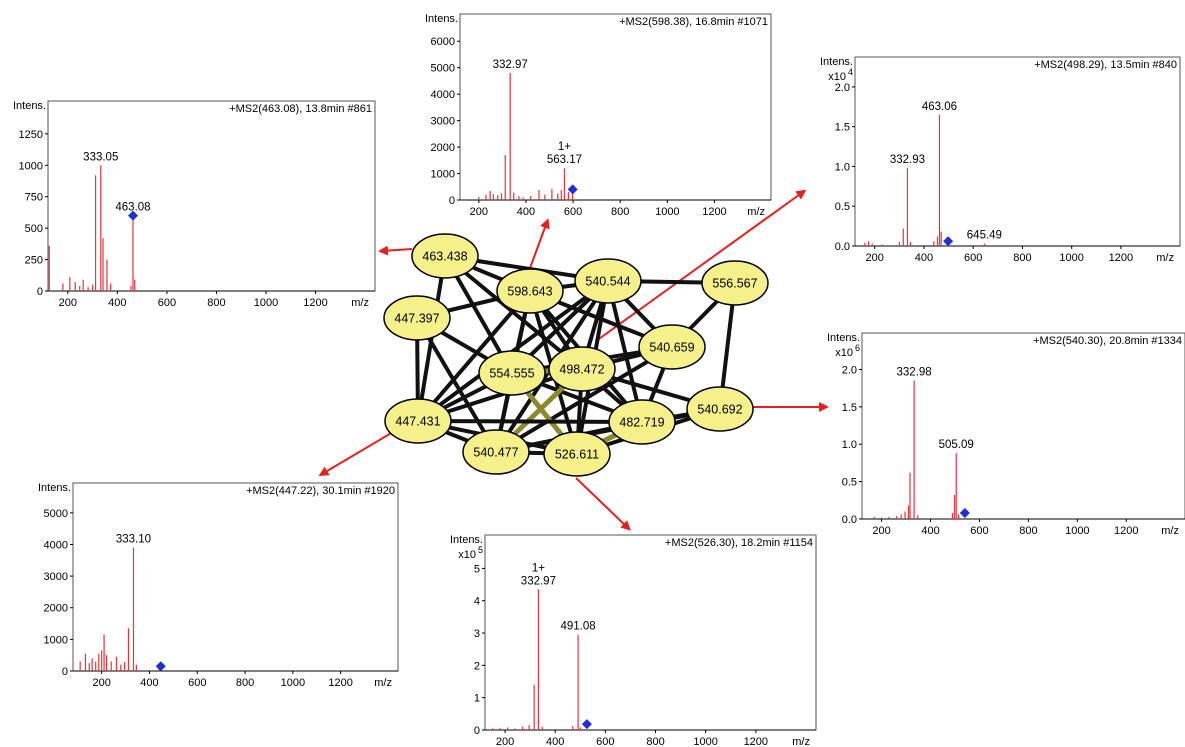 This screenshot has height=747, width=1185. I want to click on y-tick-label: 1, so click(477, 699).